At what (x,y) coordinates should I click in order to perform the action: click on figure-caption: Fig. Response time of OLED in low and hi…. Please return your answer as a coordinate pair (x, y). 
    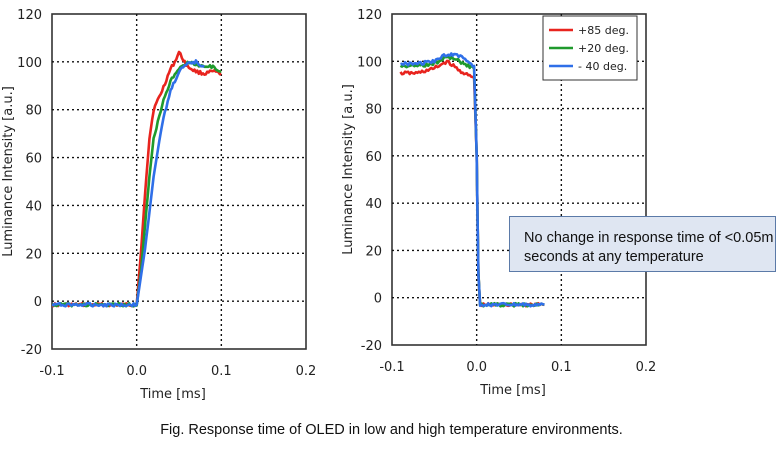
    Looking at the image, I should click on (391, 430).